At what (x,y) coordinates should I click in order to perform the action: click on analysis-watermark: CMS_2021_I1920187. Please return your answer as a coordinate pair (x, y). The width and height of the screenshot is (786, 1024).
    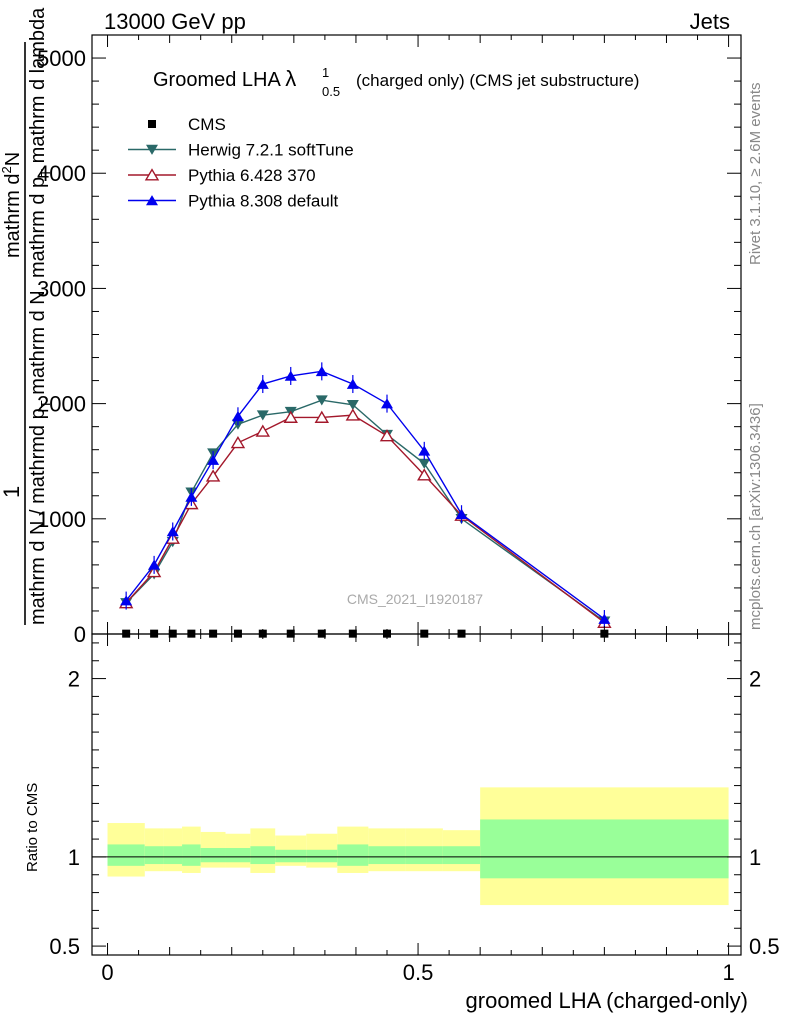
    Looking at the image, I should click on (415, 599).